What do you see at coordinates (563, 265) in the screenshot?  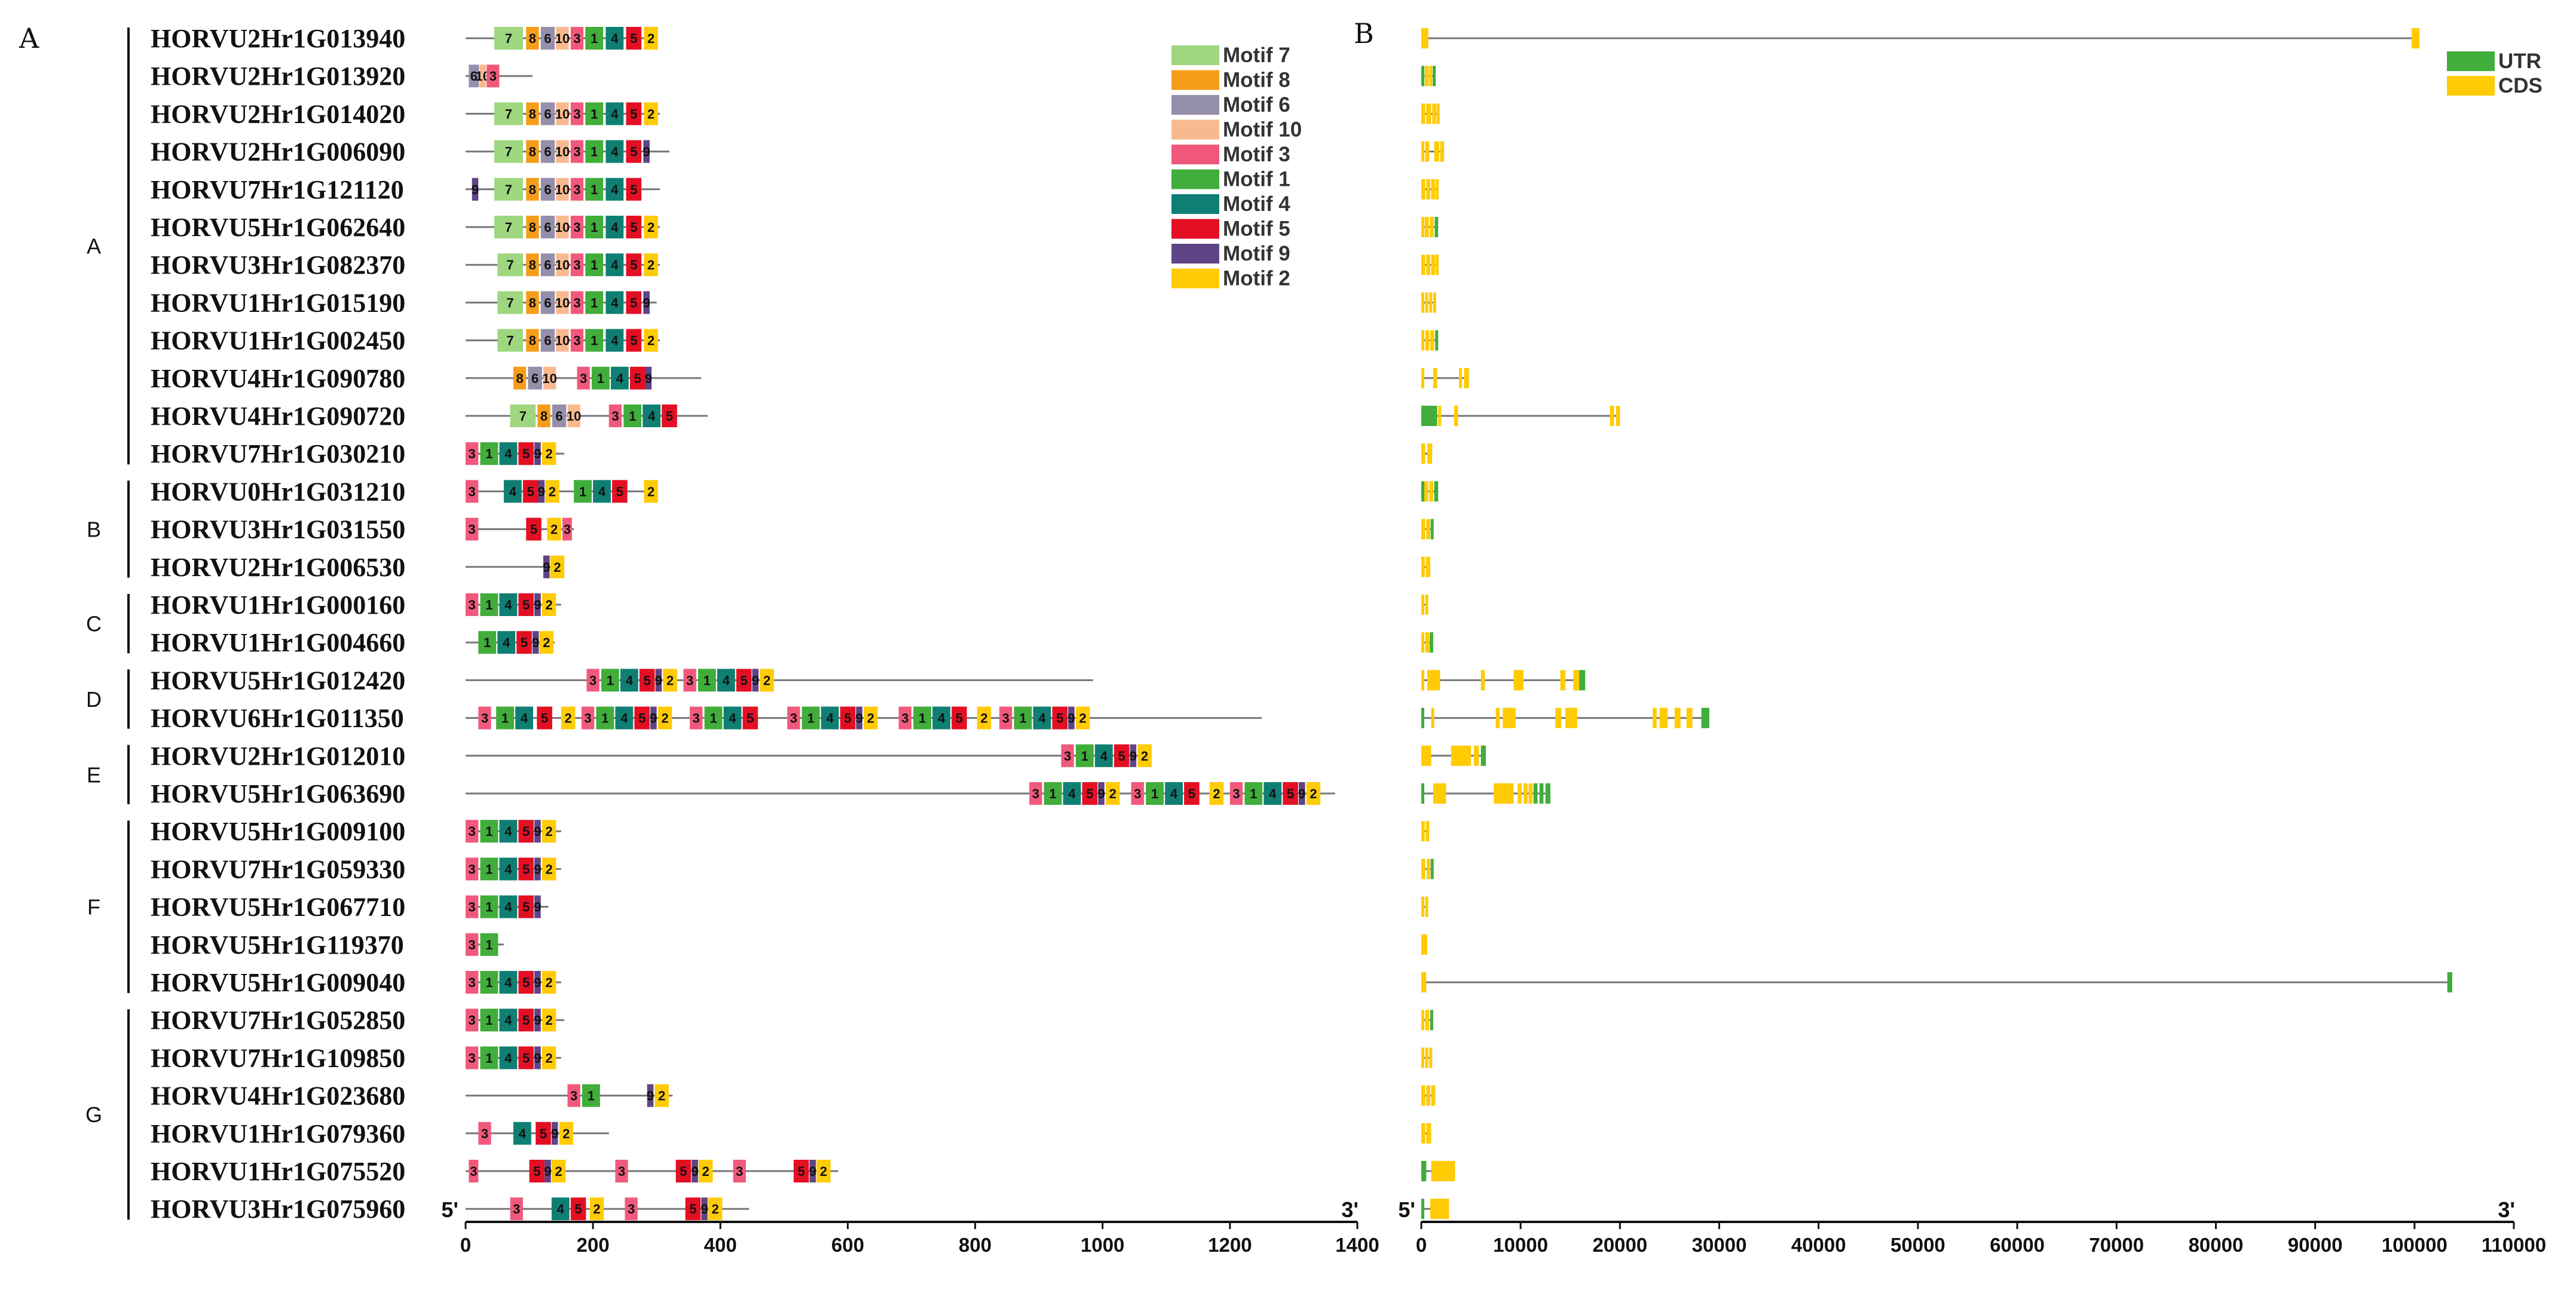 I see `motif-row: 7 8 6 10 3 1 4 5 2` at bounding box center [563, 265].